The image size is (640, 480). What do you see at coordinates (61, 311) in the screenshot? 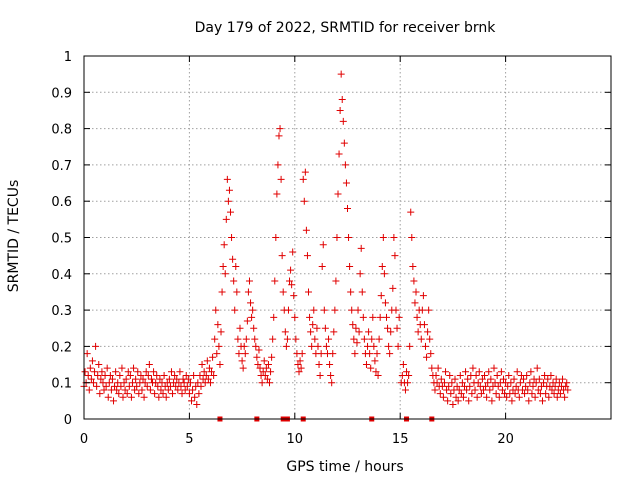
I see `y-tick-label: 0.3` at bounding box center [61, 311].